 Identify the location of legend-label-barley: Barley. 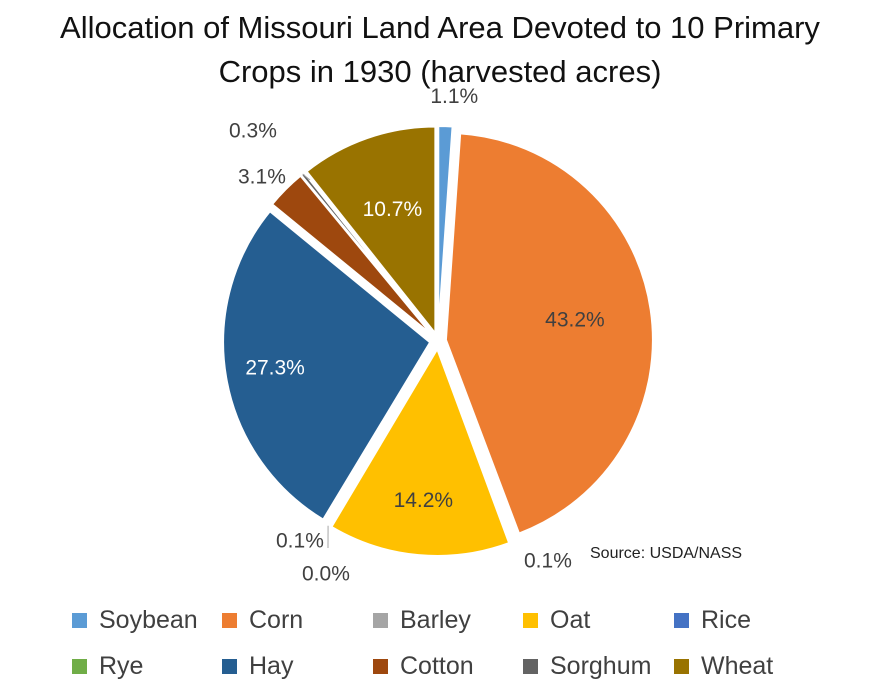
(435, 620).